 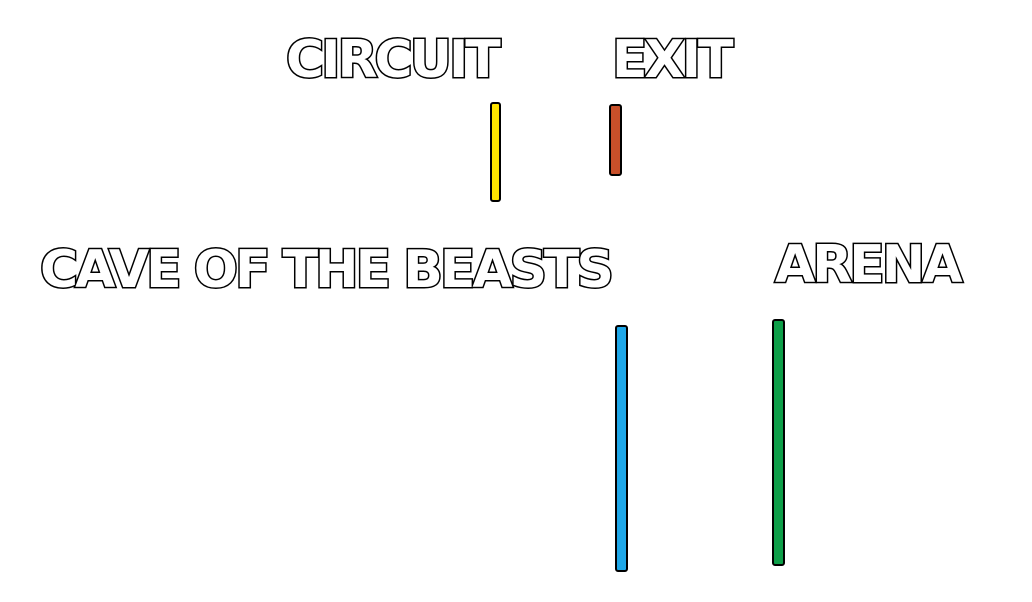 What do you see at coordinates (495, 152) in the screenshot?
I see `circuit-marker` at bounding box center [495, 152].